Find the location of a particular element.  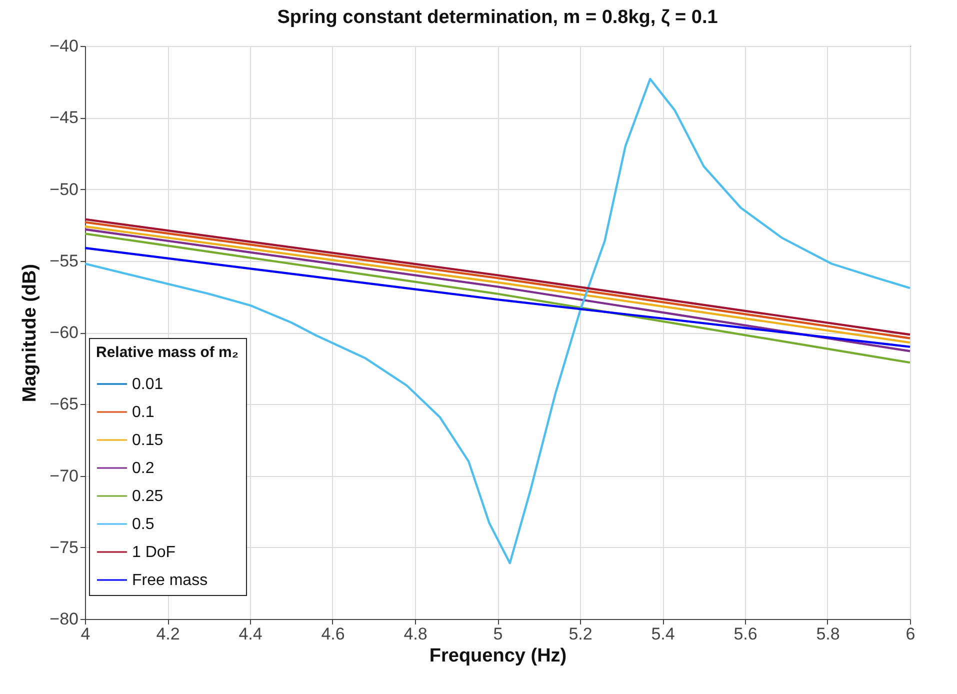

x-tick-label: 5.8 is located at coordinates (828, 634).